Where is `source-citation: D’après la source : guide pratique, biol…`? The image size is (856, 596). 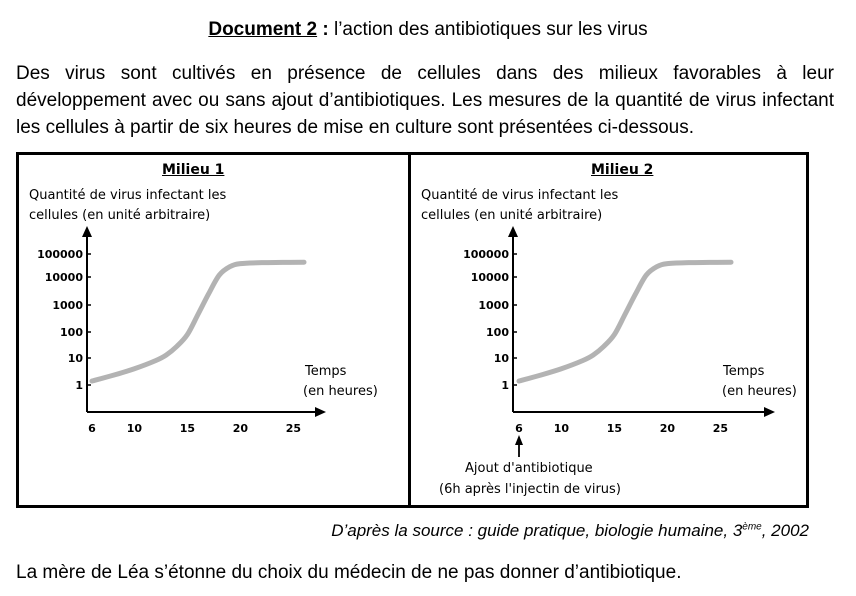 source-citation: D’après la source : guide pratique, biol… is located at coordinates (570, 531).